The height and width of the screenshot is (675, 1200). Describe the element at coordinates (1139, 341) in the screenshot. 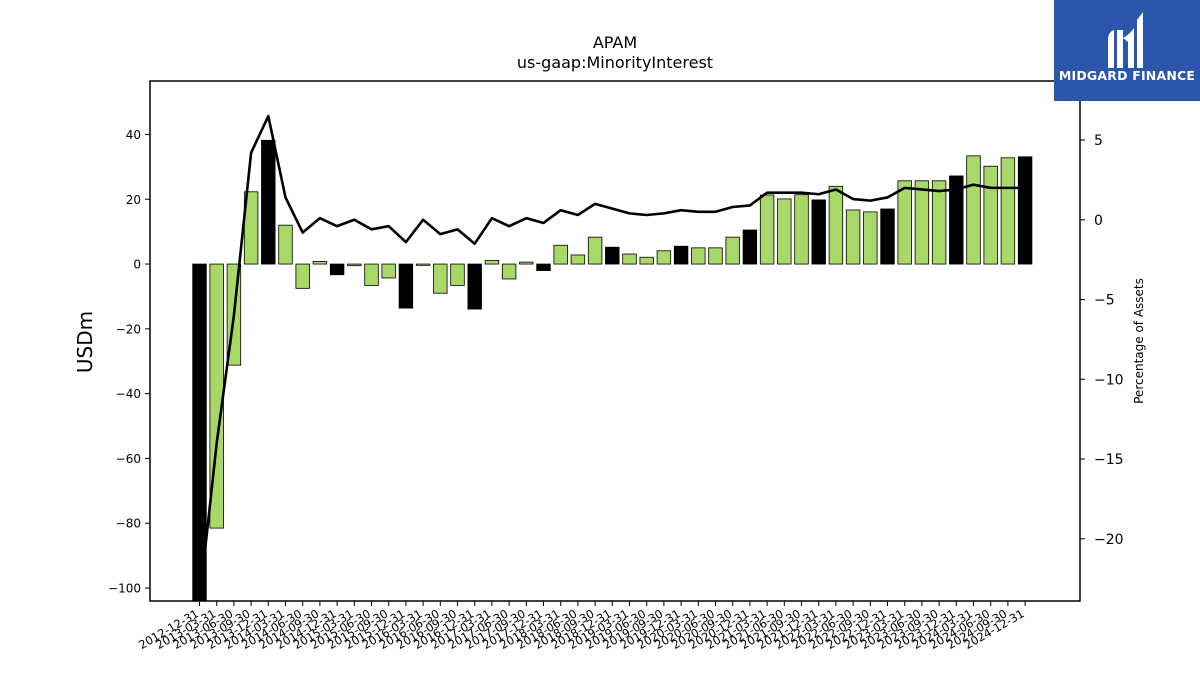

I see `y2-axis-label: Percentage of Assets` at that location.